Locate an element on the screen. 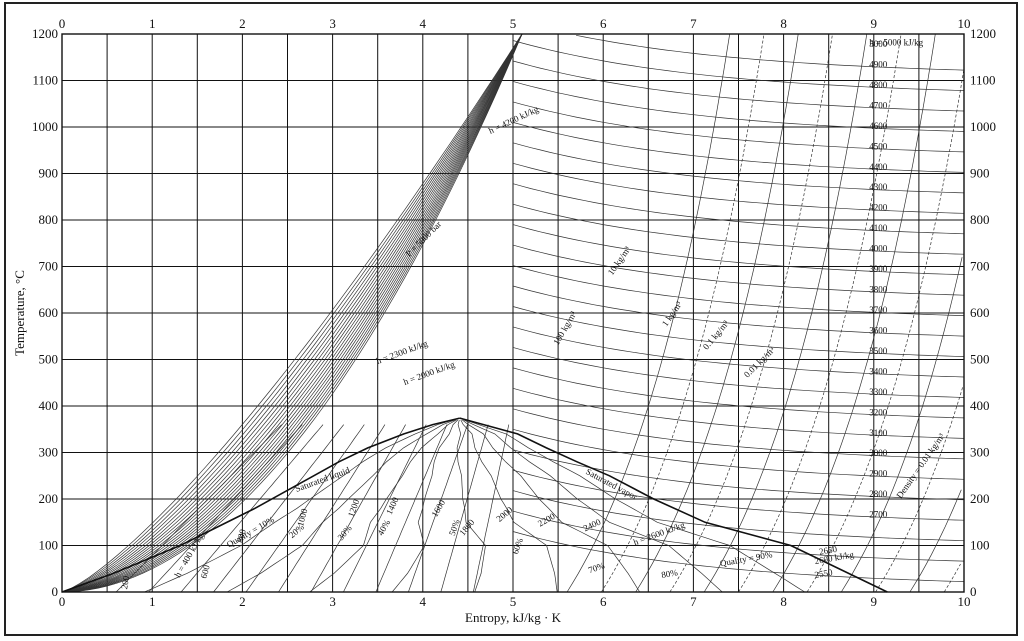  y-axis-label: Temperature, °C is located at coordinates (19, 313).